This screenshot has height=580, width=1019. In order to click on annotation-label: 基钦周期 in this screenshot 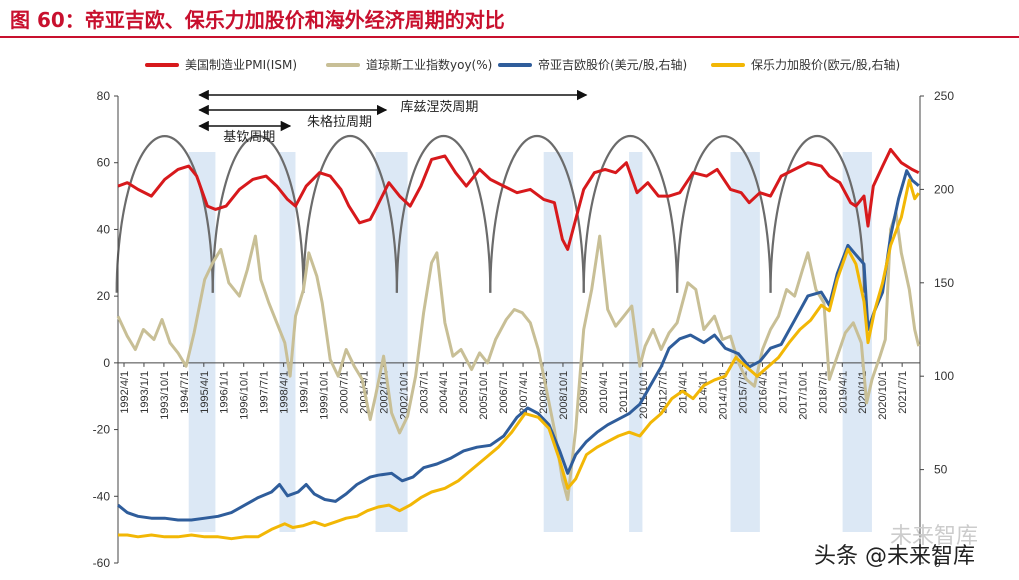, I will do `click(249, 137)`.